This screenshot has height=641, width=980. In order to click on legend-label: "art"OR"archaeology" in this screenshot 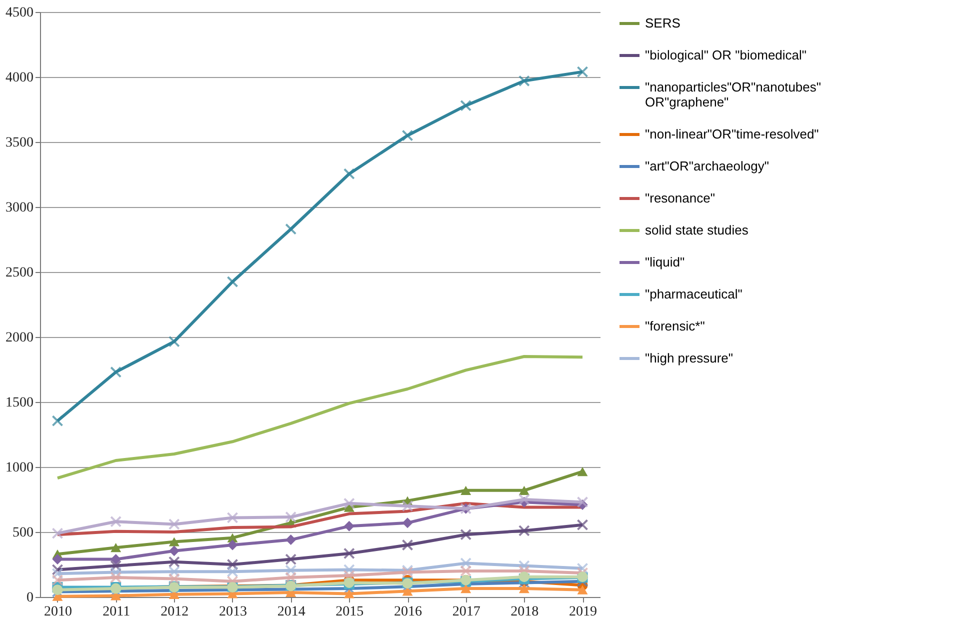, I will do `click(707, 166)`.